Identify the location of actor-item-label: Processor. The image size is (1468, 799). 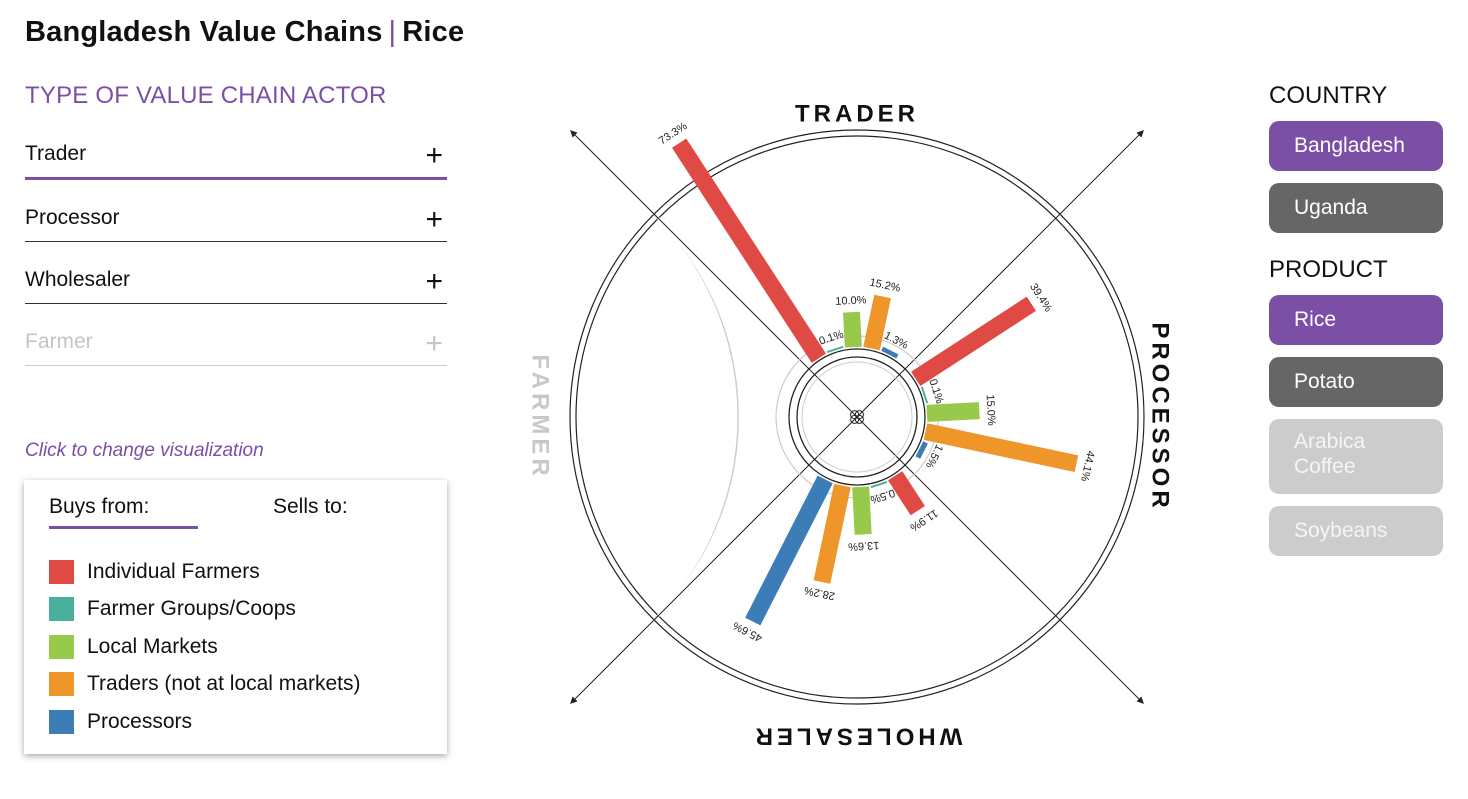
(72, 217).